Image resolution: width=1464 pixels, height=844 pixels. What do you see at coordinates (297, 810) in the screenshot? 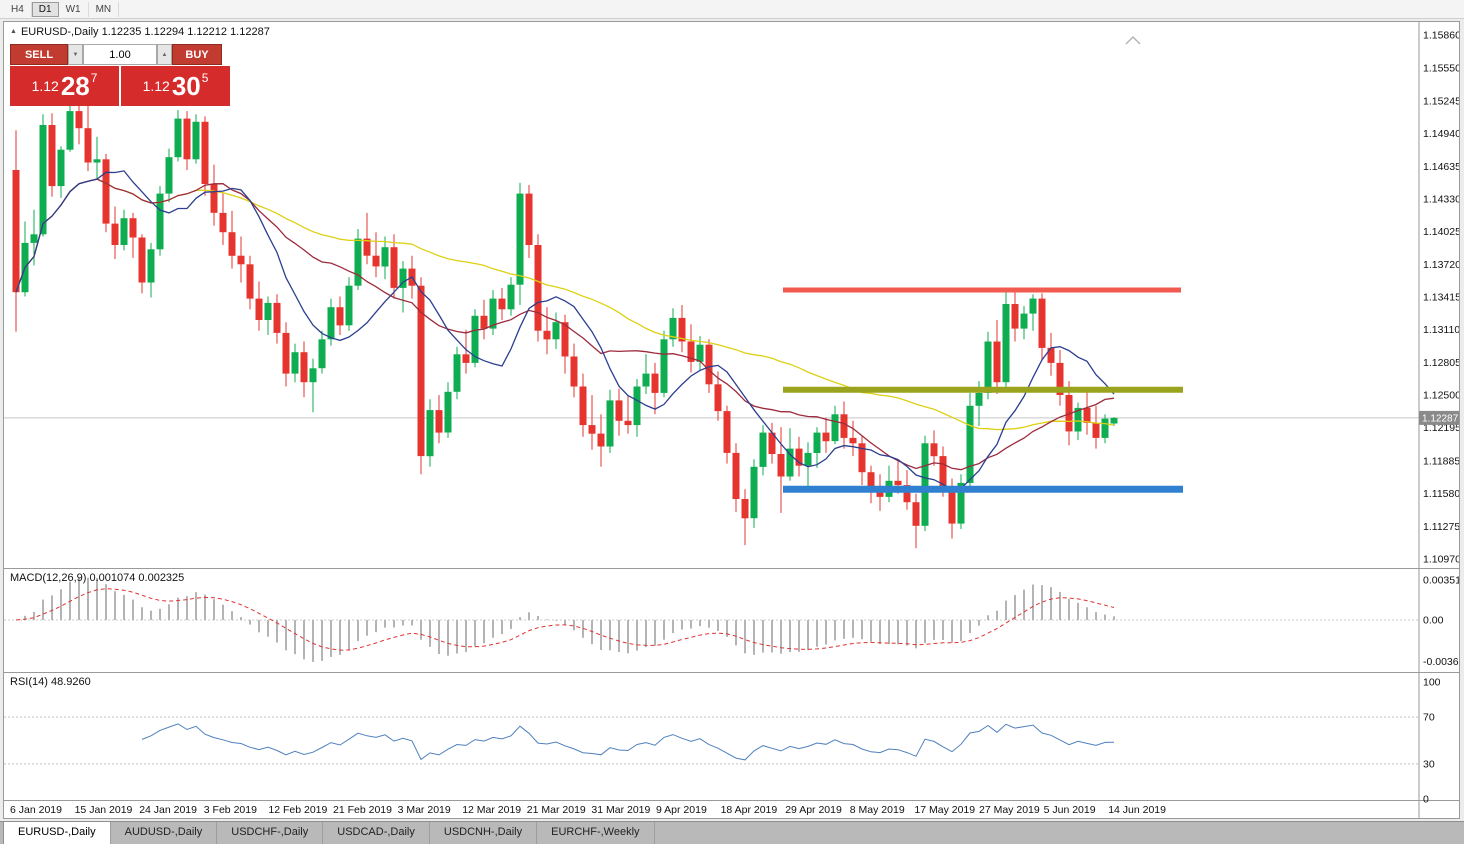
I see `date-label: 12 Feb 2019` at bounding box center [297, 810].